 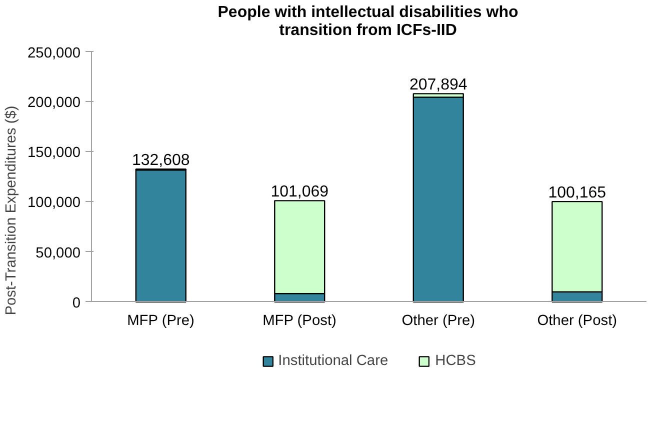 I want to click on y-tick-label: 150,000, so click(x=54, y=152).